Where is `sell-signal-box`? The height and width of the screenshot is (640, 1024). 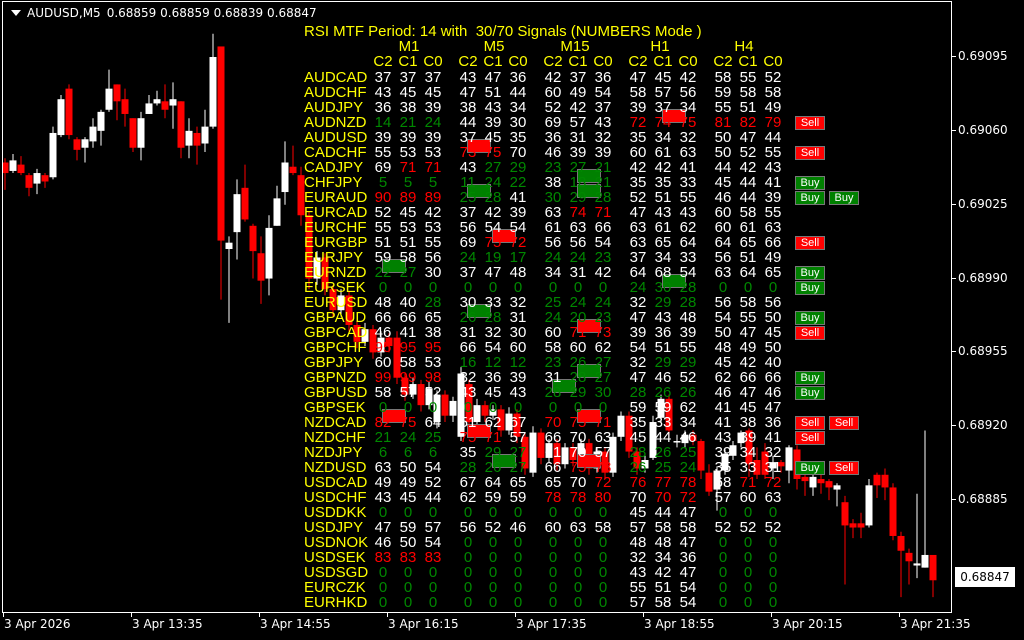
sell-signal-box is located at coordinates (589, 461).